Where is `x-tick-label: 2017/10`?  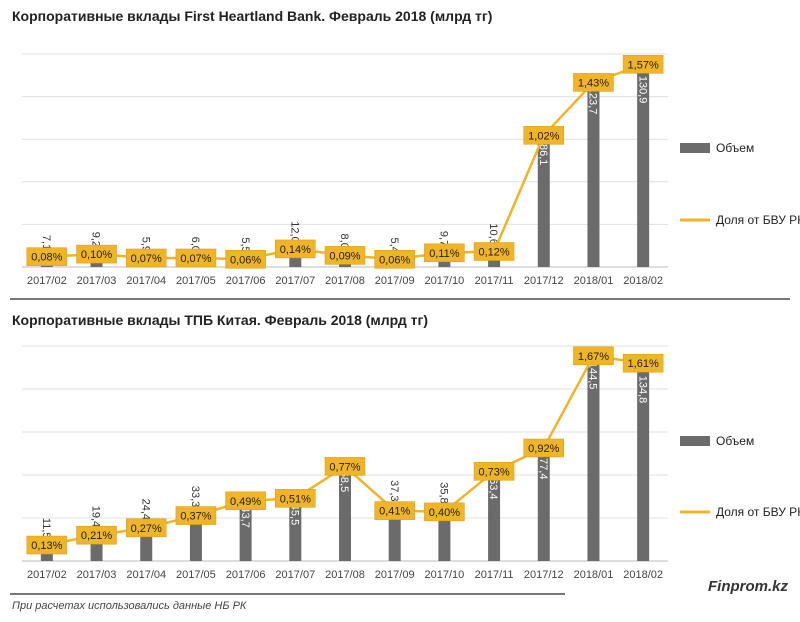
x-tick-label: 2017/10 is located at coordinates (445, 575).